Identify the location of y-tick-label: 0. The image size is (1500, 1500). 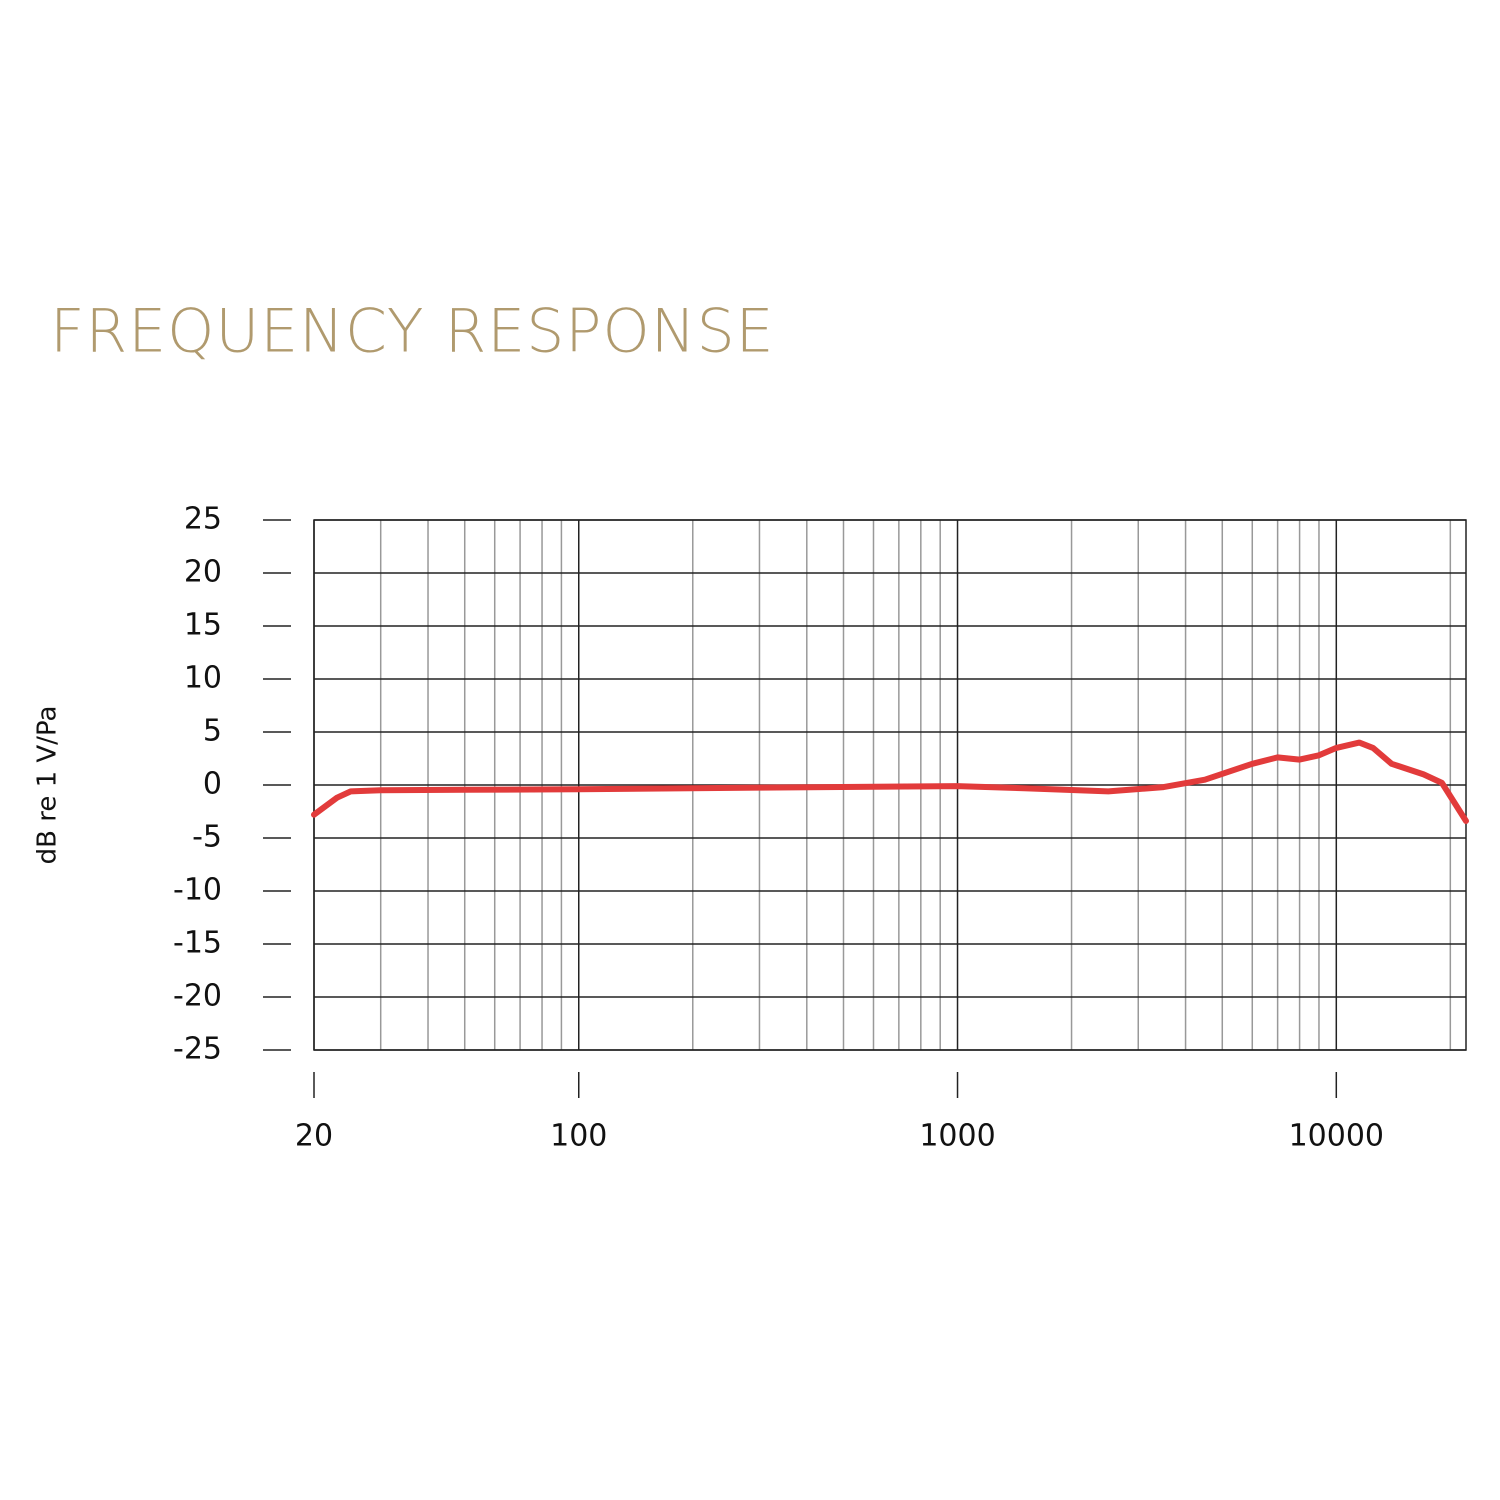
(212, 784).